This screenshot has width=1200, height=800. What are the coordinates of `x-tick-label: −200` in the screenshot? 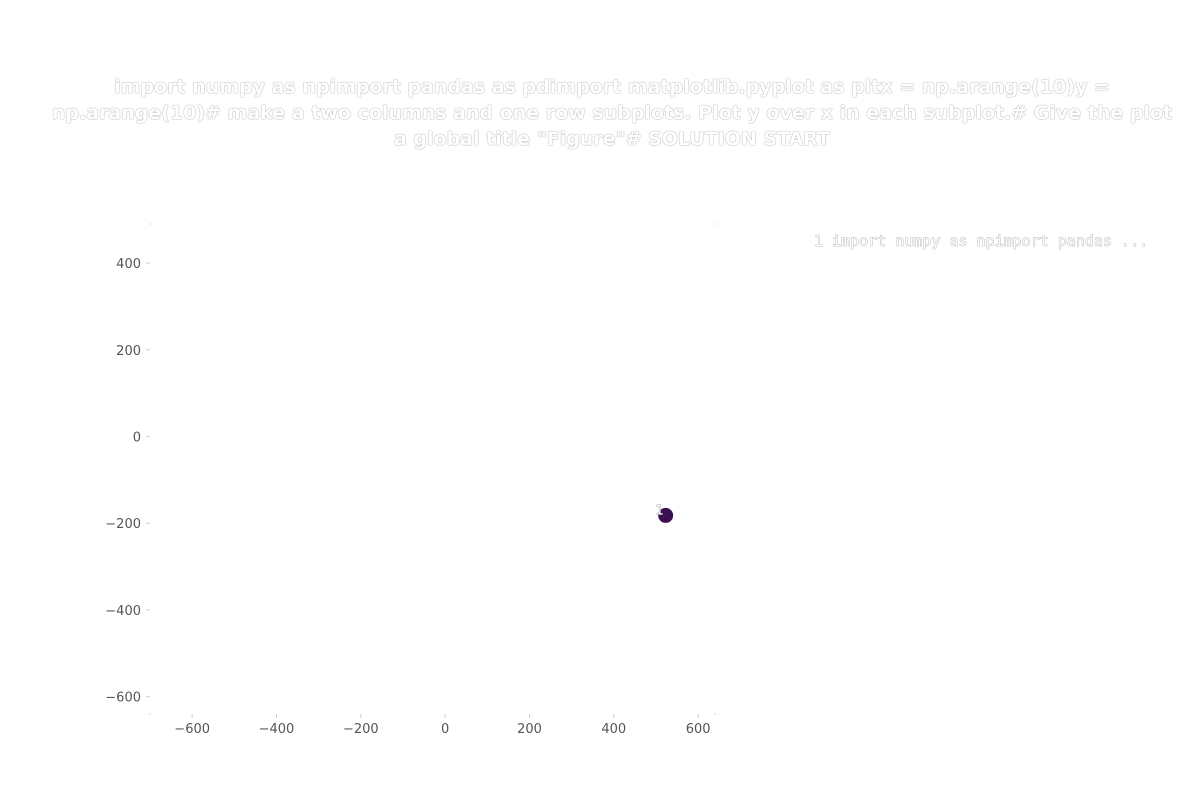 It's located at (361, 729).